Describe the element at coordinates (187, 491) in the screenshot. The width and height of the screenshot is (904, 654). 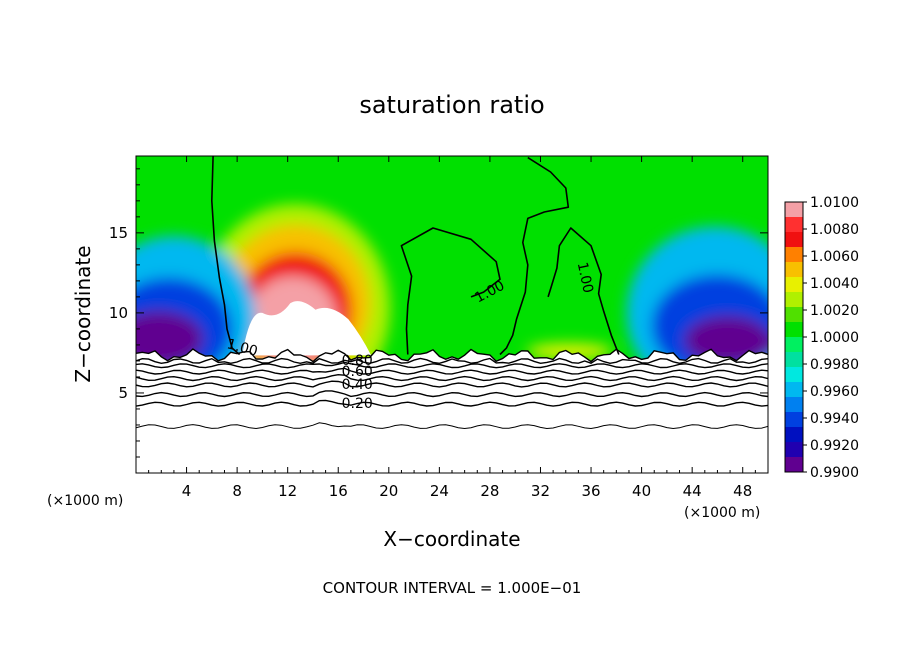
I see `x-tick-label: 4` at that location.